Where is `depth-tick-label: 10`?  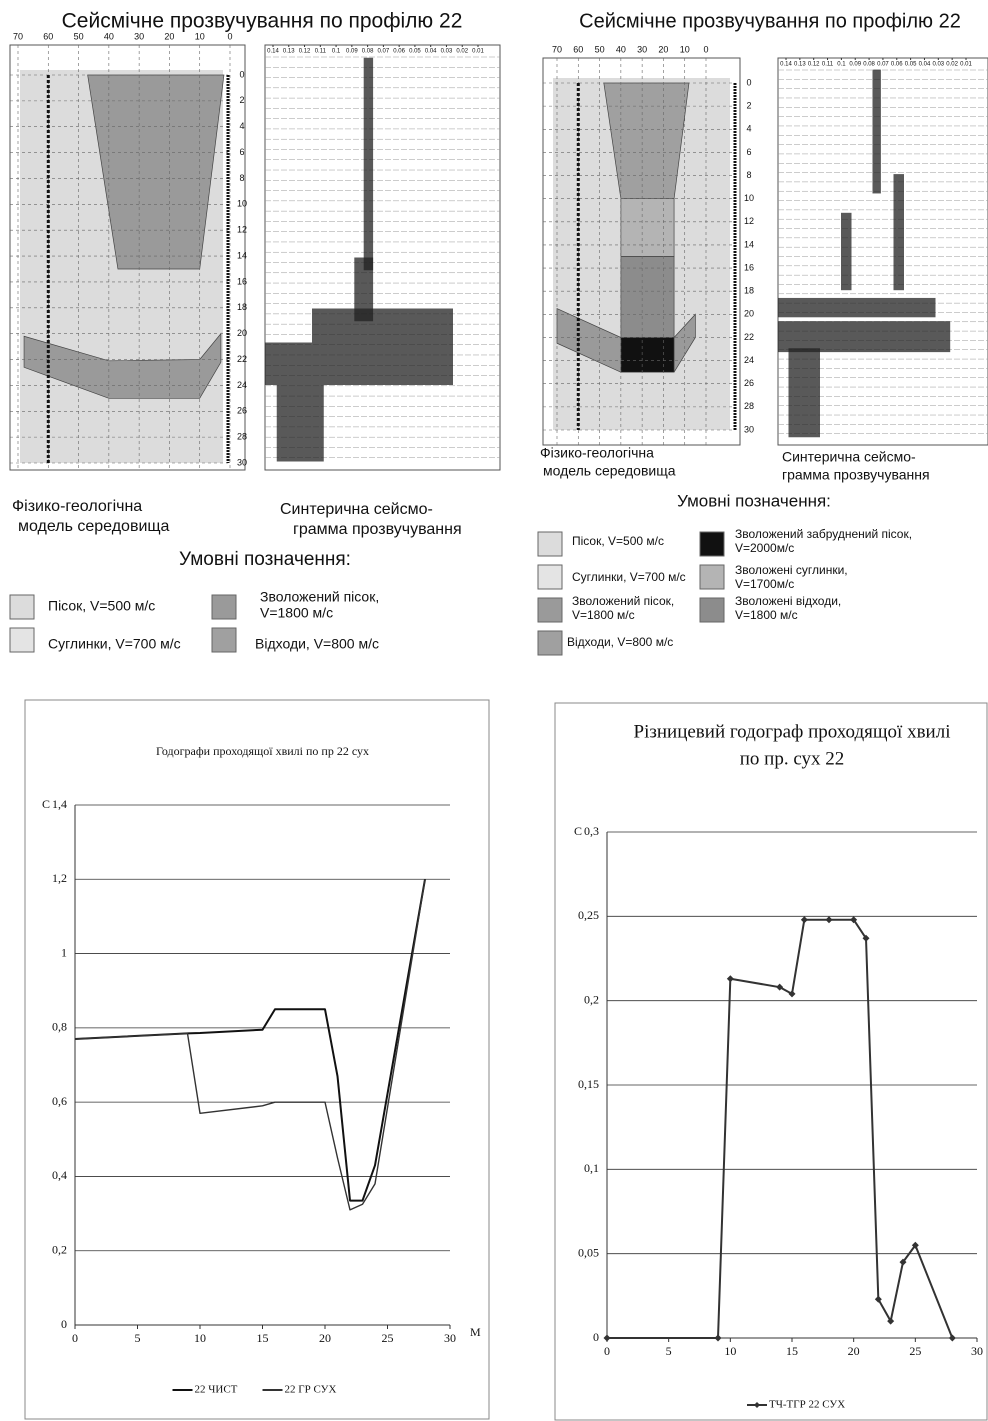
depth-tick-label: 10 is located at coordinates (749, 198).